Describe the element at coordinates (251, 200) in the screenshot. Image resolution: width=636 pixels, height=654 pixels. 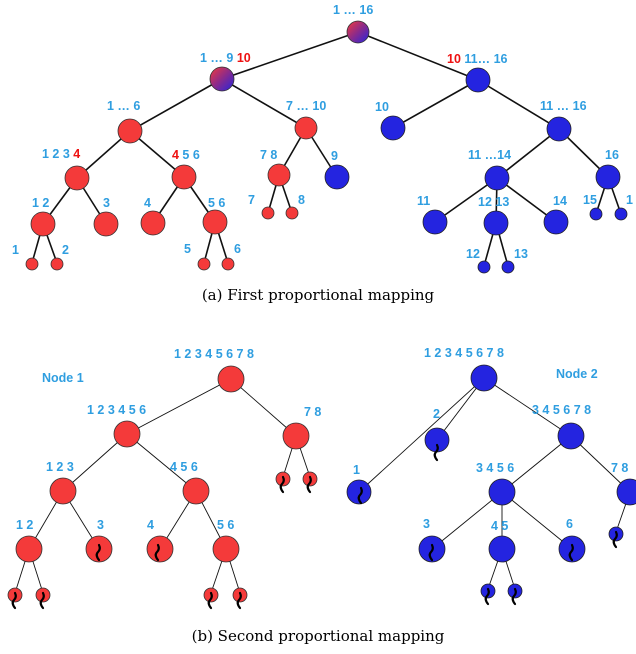
I see `tree-a-leaf-7-label: 7` at that location.